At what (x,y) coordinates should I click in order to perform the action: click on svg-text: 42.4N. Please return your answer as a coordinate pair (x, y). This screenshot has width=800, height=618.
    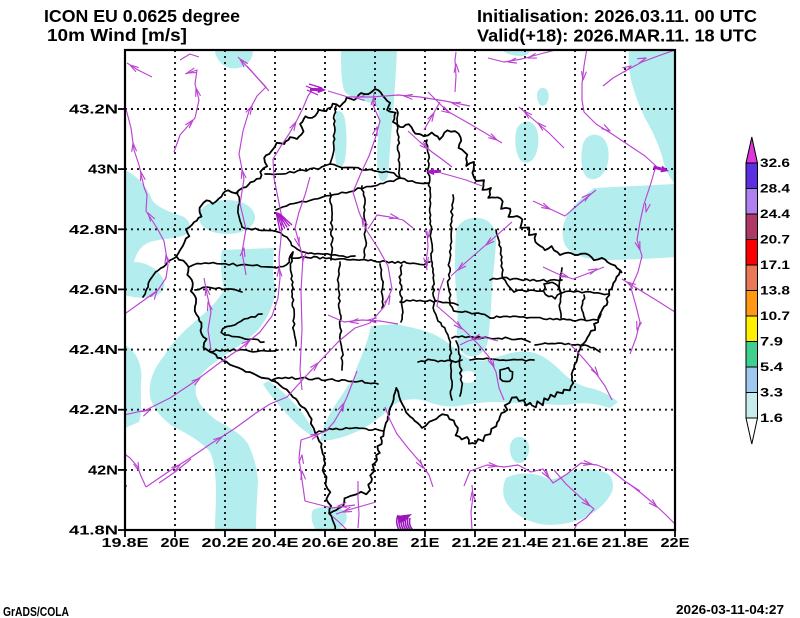
    Looking at the image, I should click on (93, 349).